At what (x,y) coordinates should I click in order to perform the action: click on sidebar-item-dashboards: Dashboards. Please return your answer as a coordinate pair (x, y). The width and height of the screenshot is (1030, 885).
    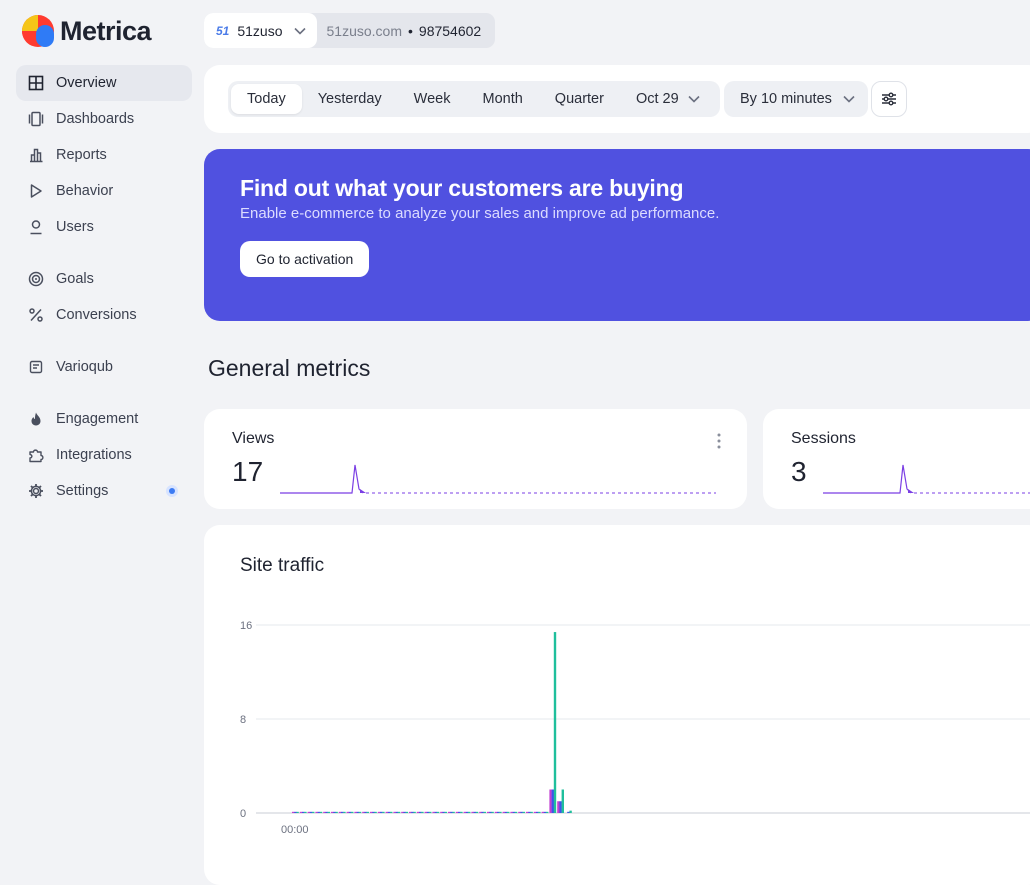
    Looking at the image, I should click on (104, 119).